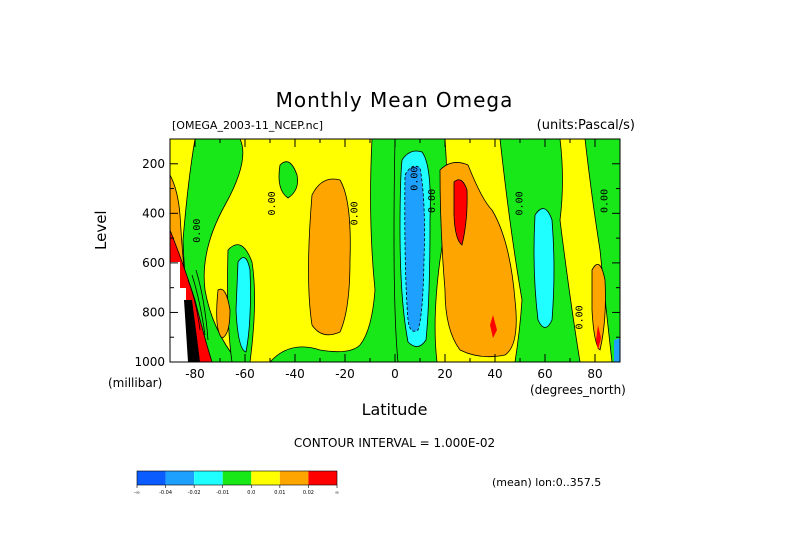 This screenshot has height=558, width=789. What do you see at coordinates (444, 374) in the screenshot?
I see `x-tick-label: 20` at bounding box center [444, 374].